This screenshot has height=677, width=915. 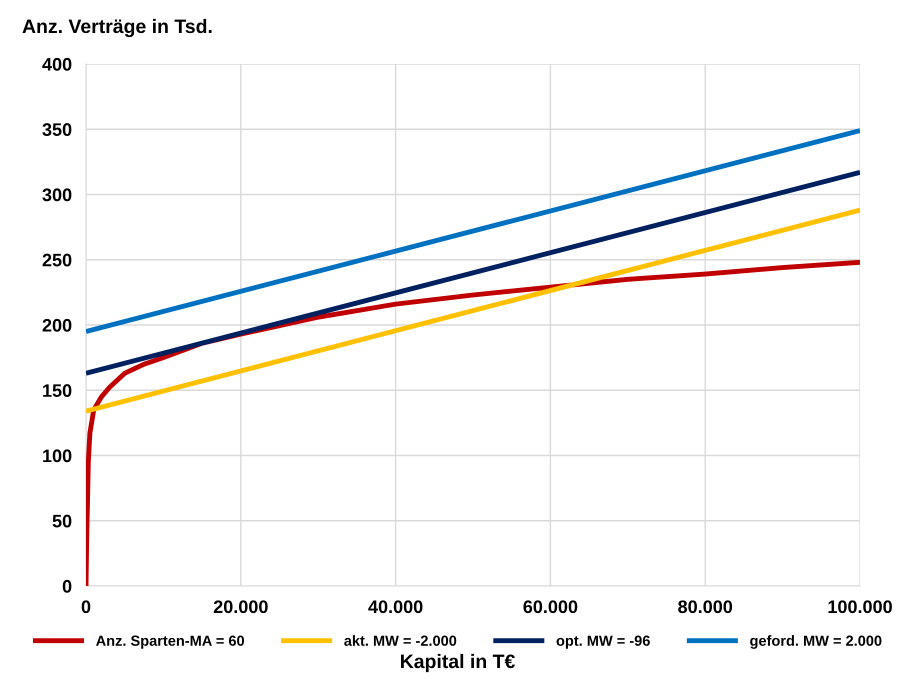 What do you see at coordinates (603, 642) in the screenshot?
I see `legend-label: opt. MW = -96` at bounding box center [603, 642].